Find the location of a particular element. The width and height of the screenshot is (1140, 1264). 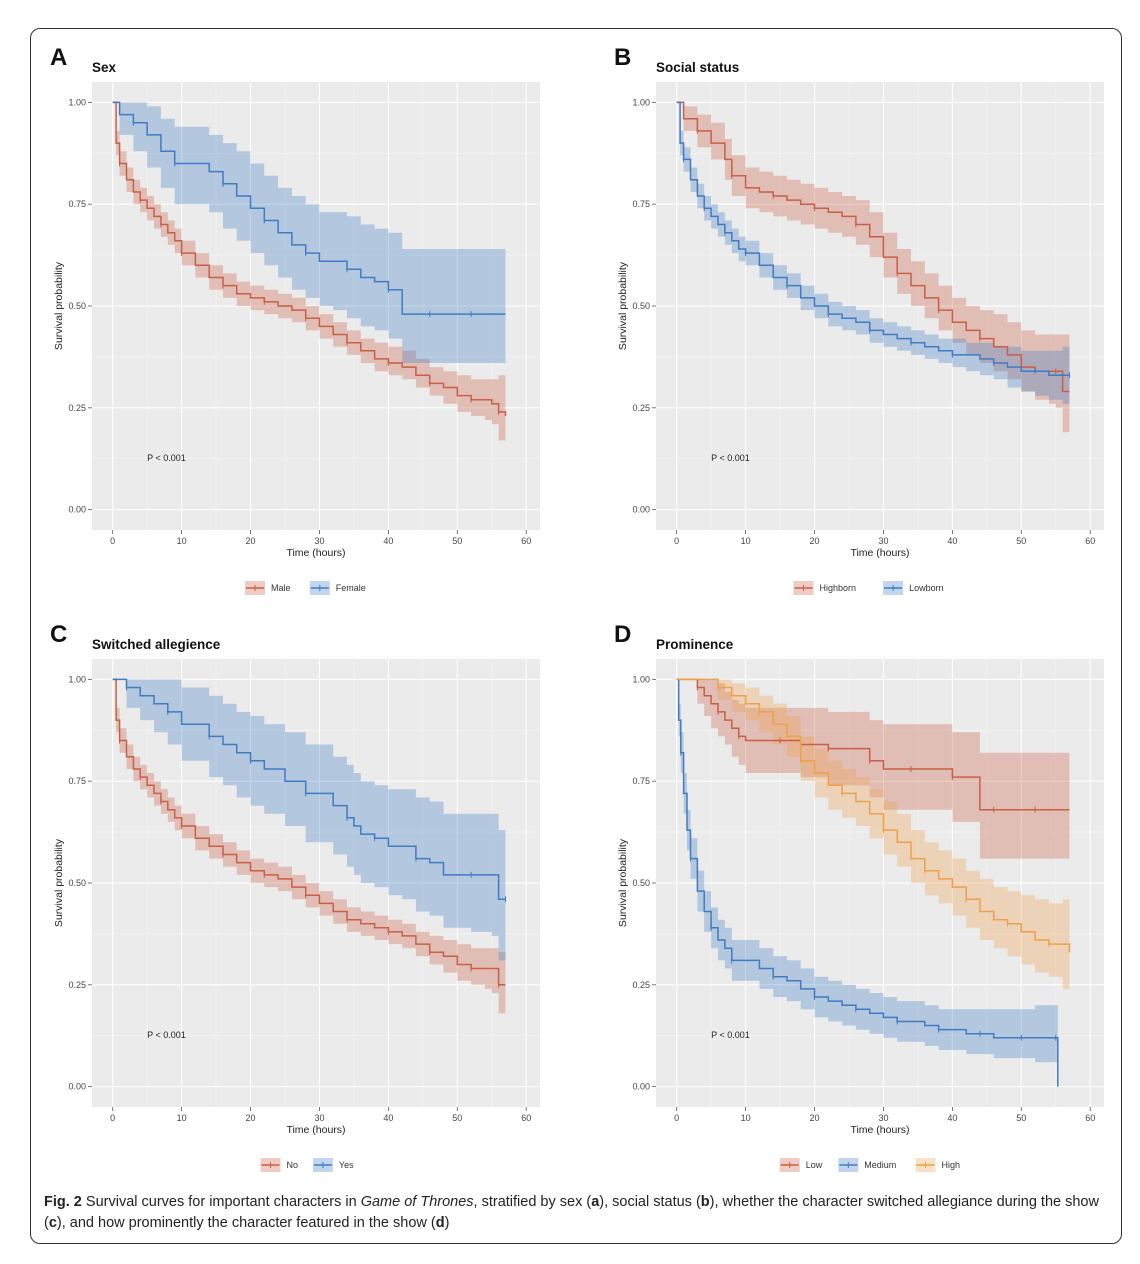

caption-text: ) is located at coordinates (447, 1223).